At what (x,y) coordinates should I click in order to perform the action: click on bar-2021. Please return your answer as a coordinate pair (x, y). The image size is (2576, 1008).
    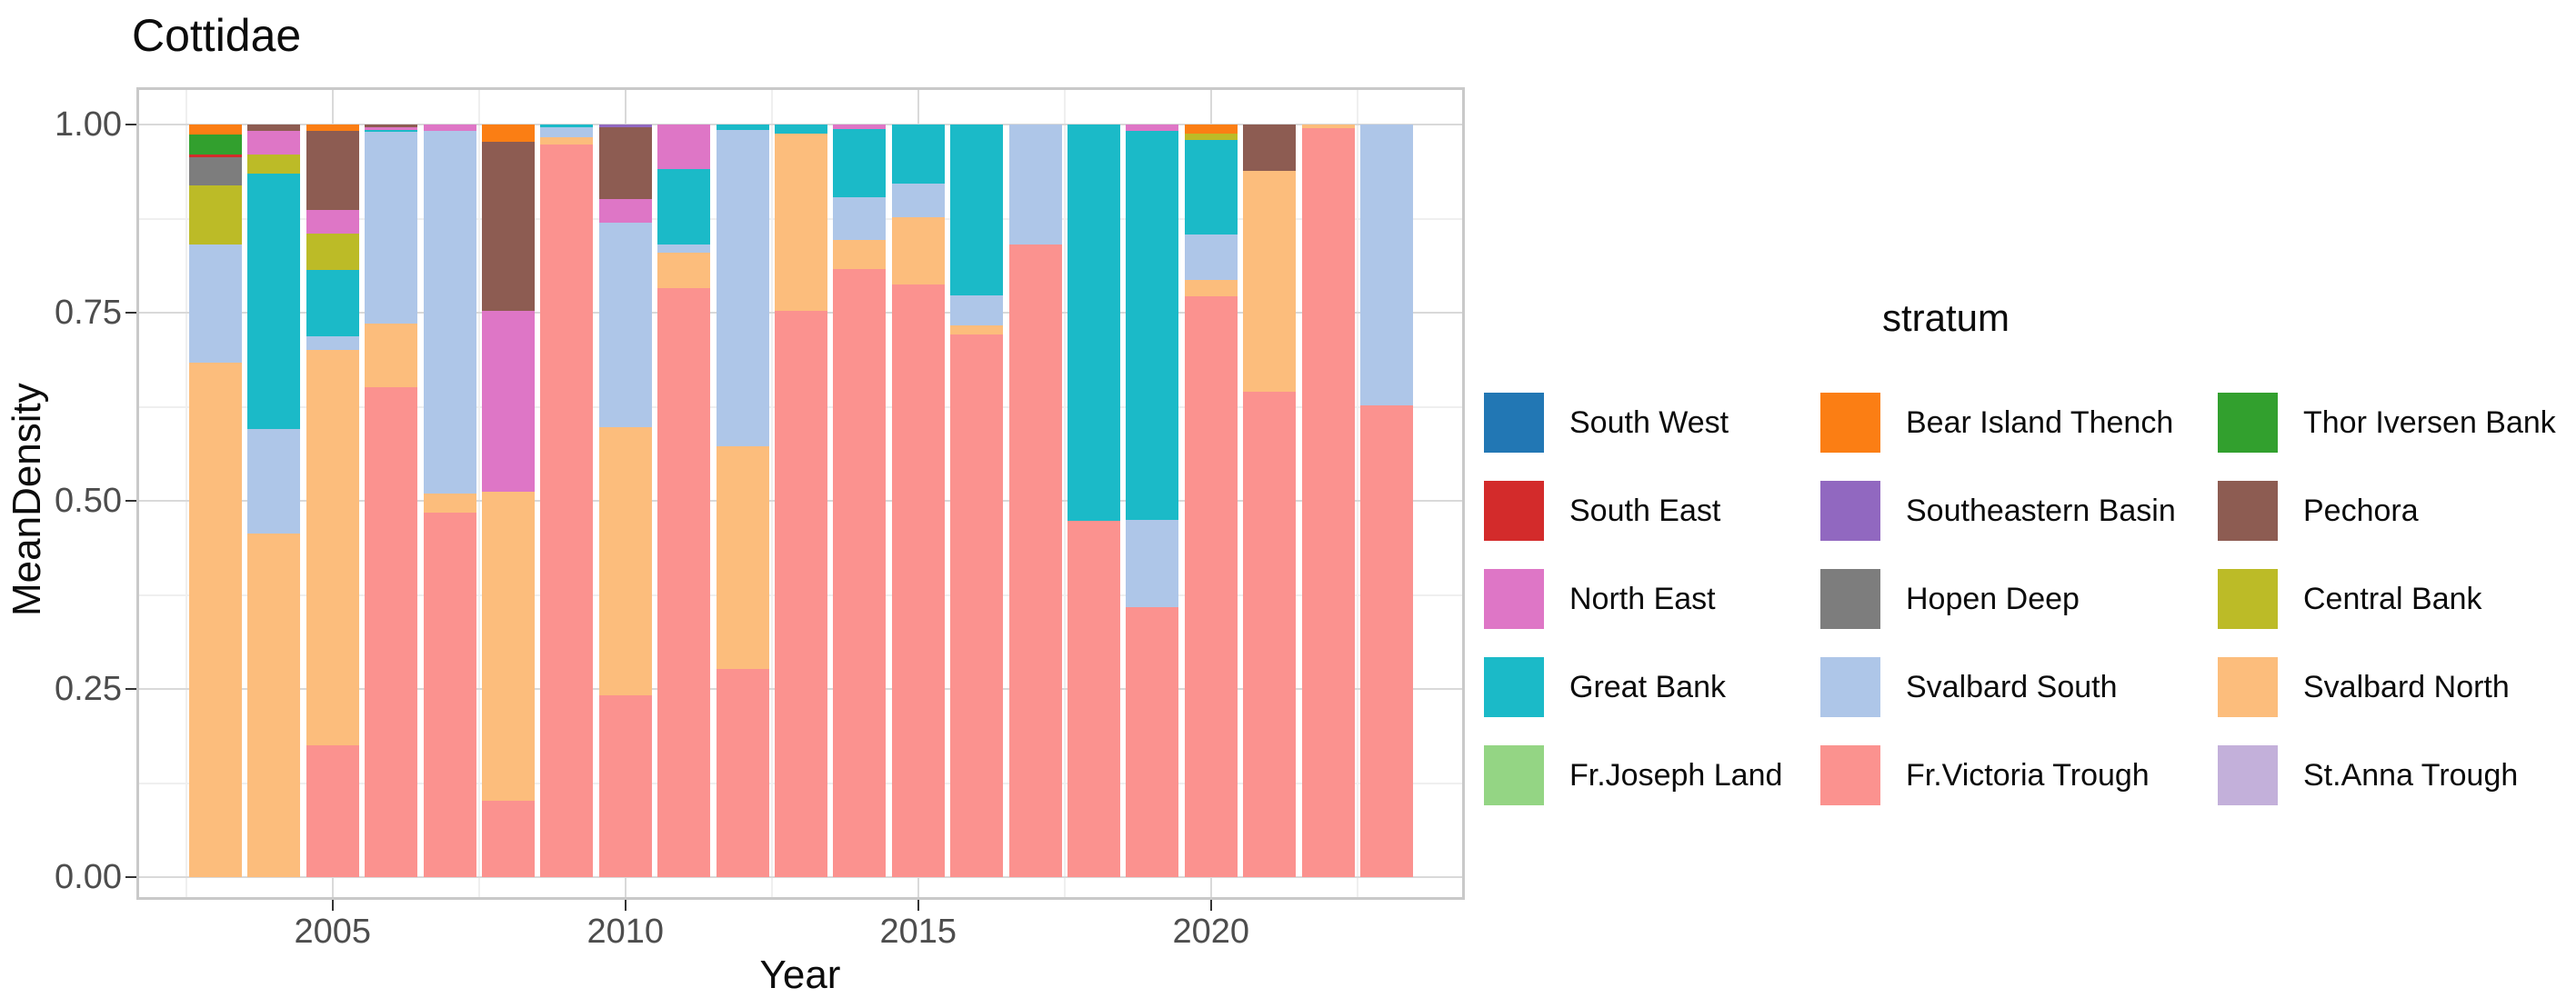
    Looking at the image, I should click on (1270, 501).